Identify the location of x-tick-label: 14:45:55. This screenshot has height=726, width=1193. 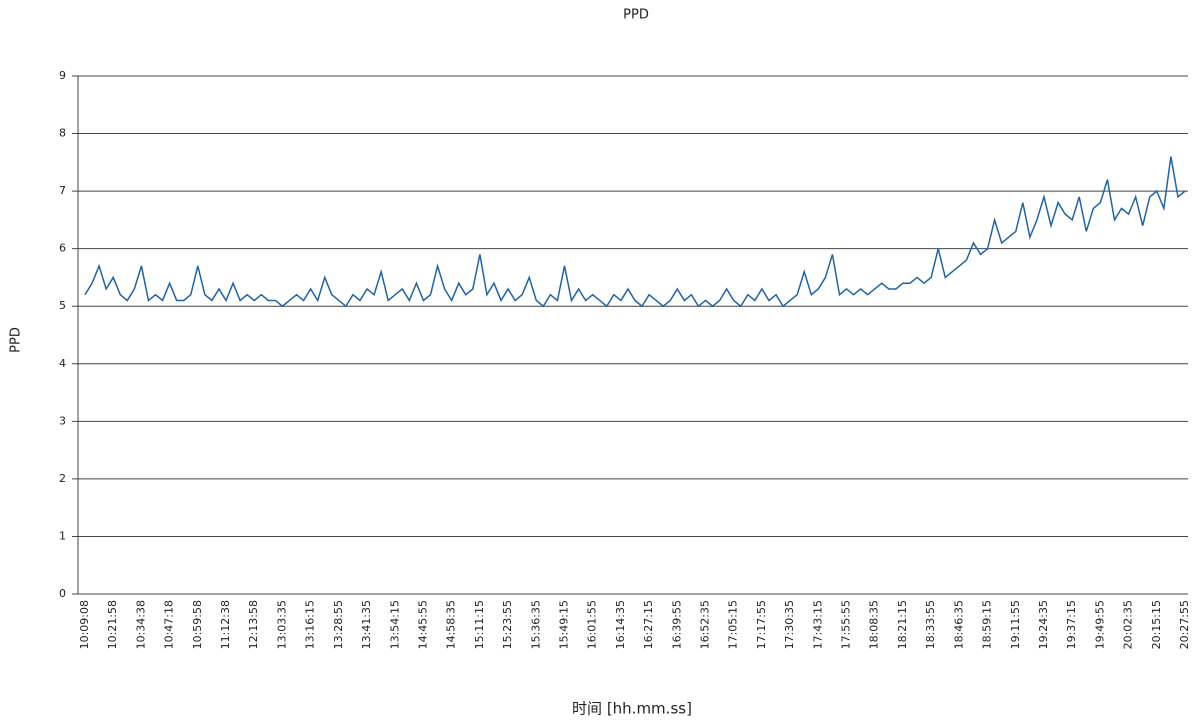
(422, 624).